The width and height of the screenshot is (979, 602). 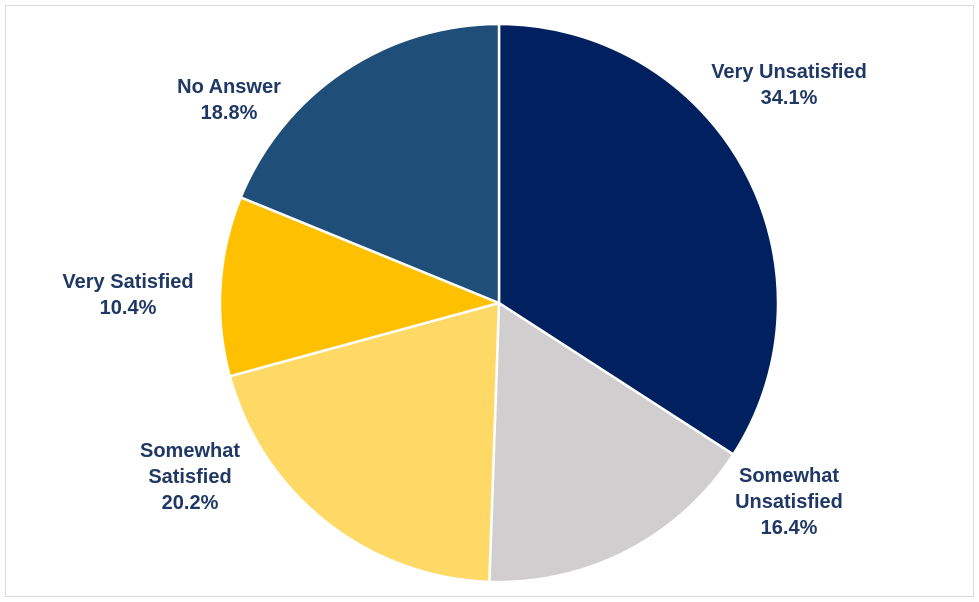 What do you see at coordinates (364, 442) in the screenshot?
I see `pie-slice-somewhat-satisfied` at bounding box center [364, 442].